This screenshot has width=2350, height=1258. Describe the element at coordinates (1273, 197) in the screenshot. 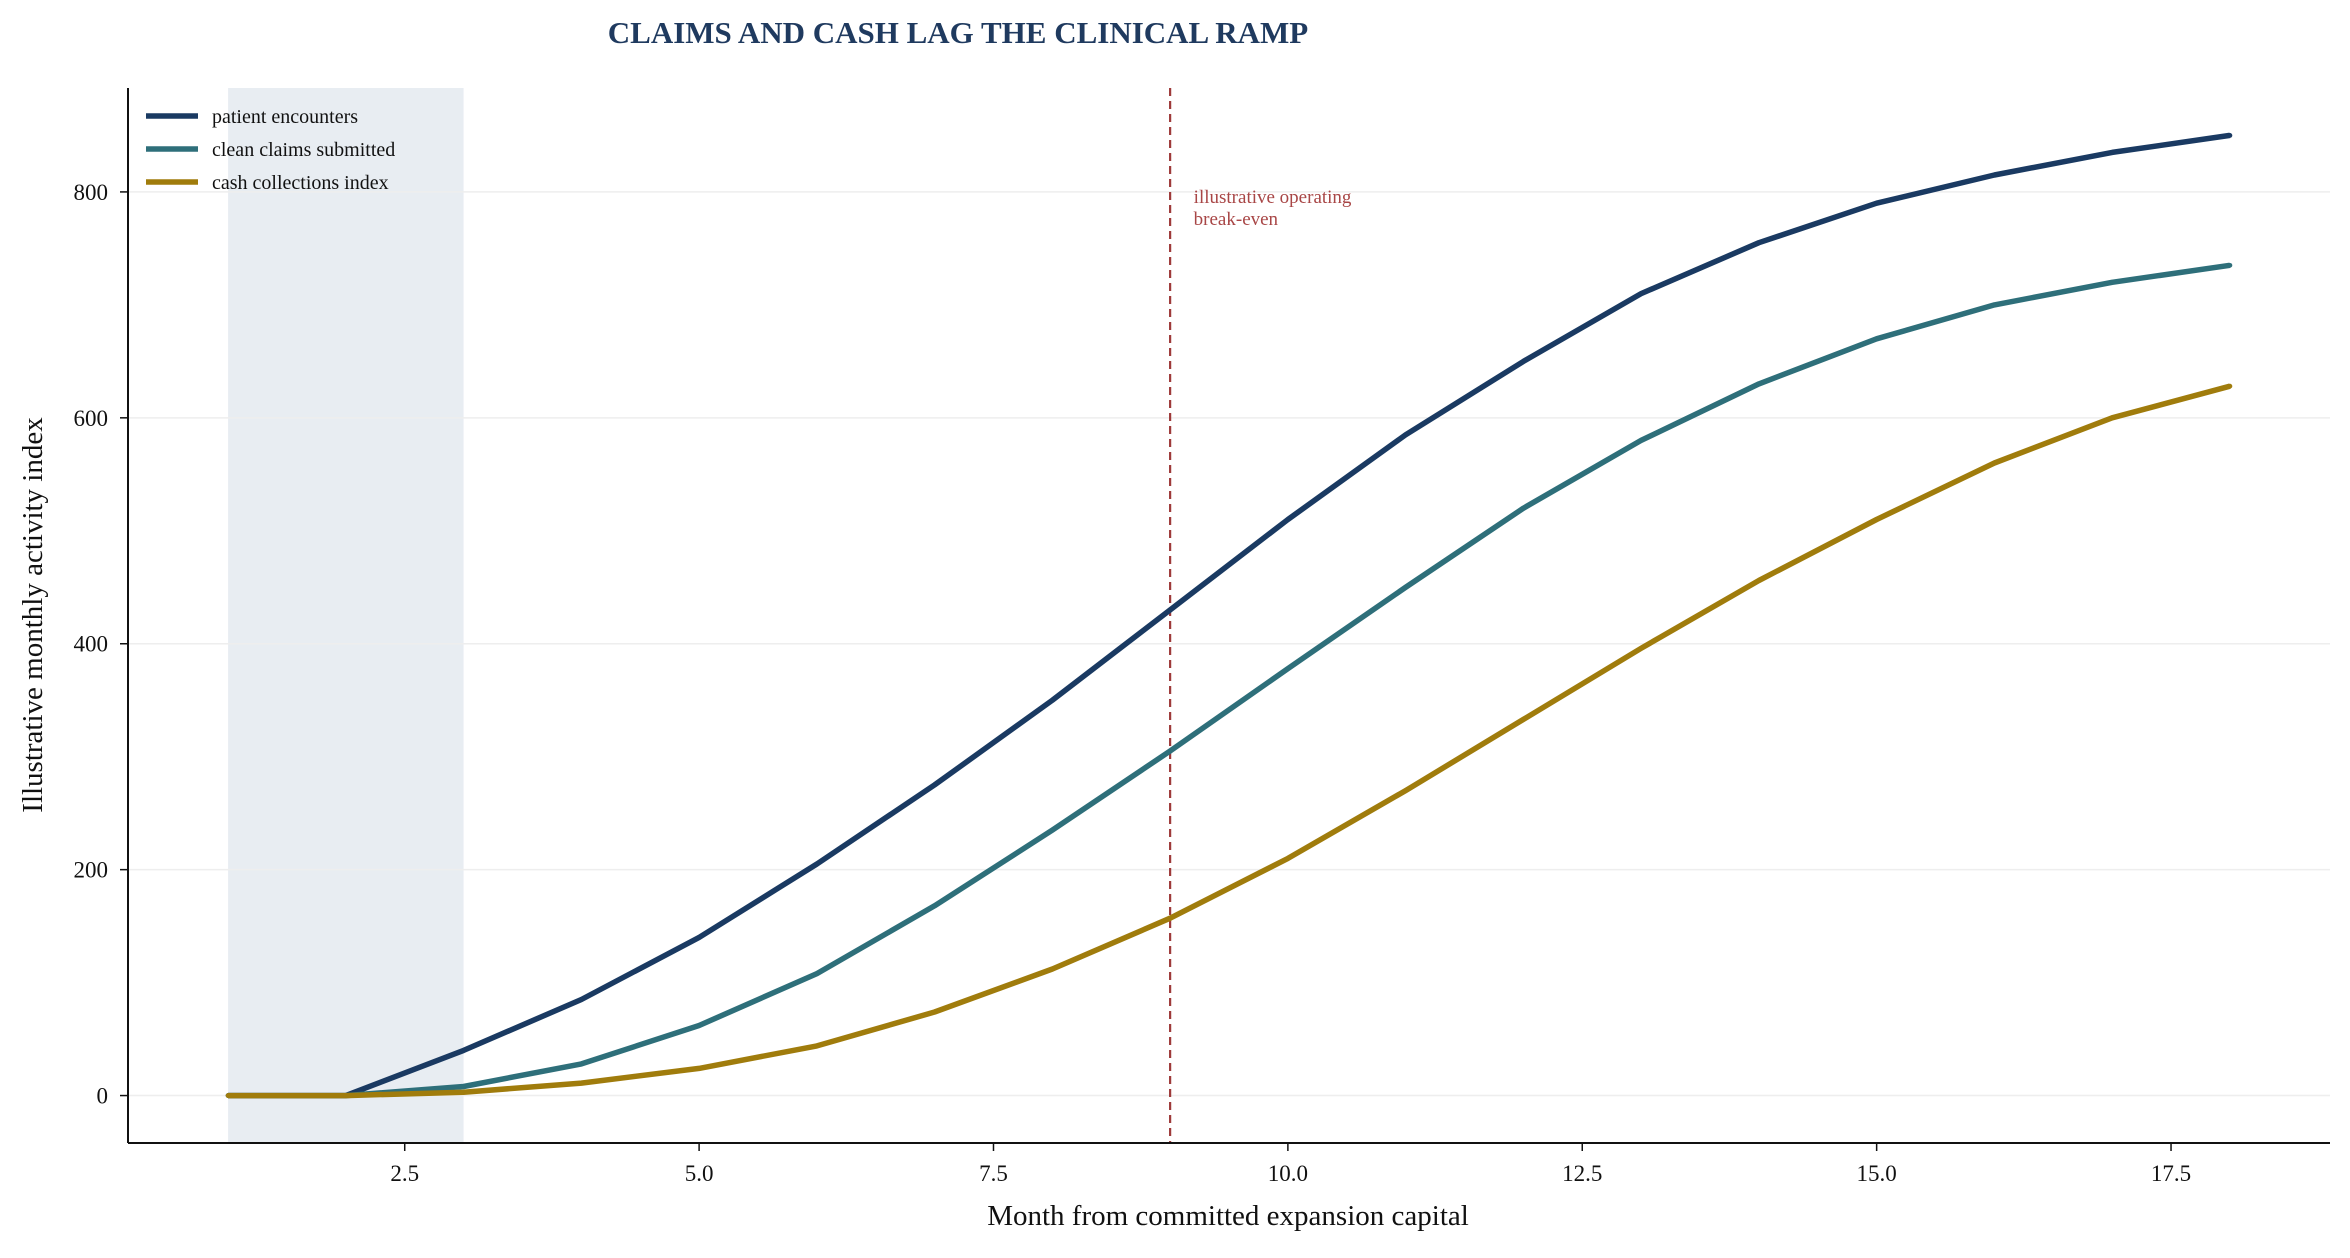

I see `break-even-annotation-line-0: illustrative operating` at that location.